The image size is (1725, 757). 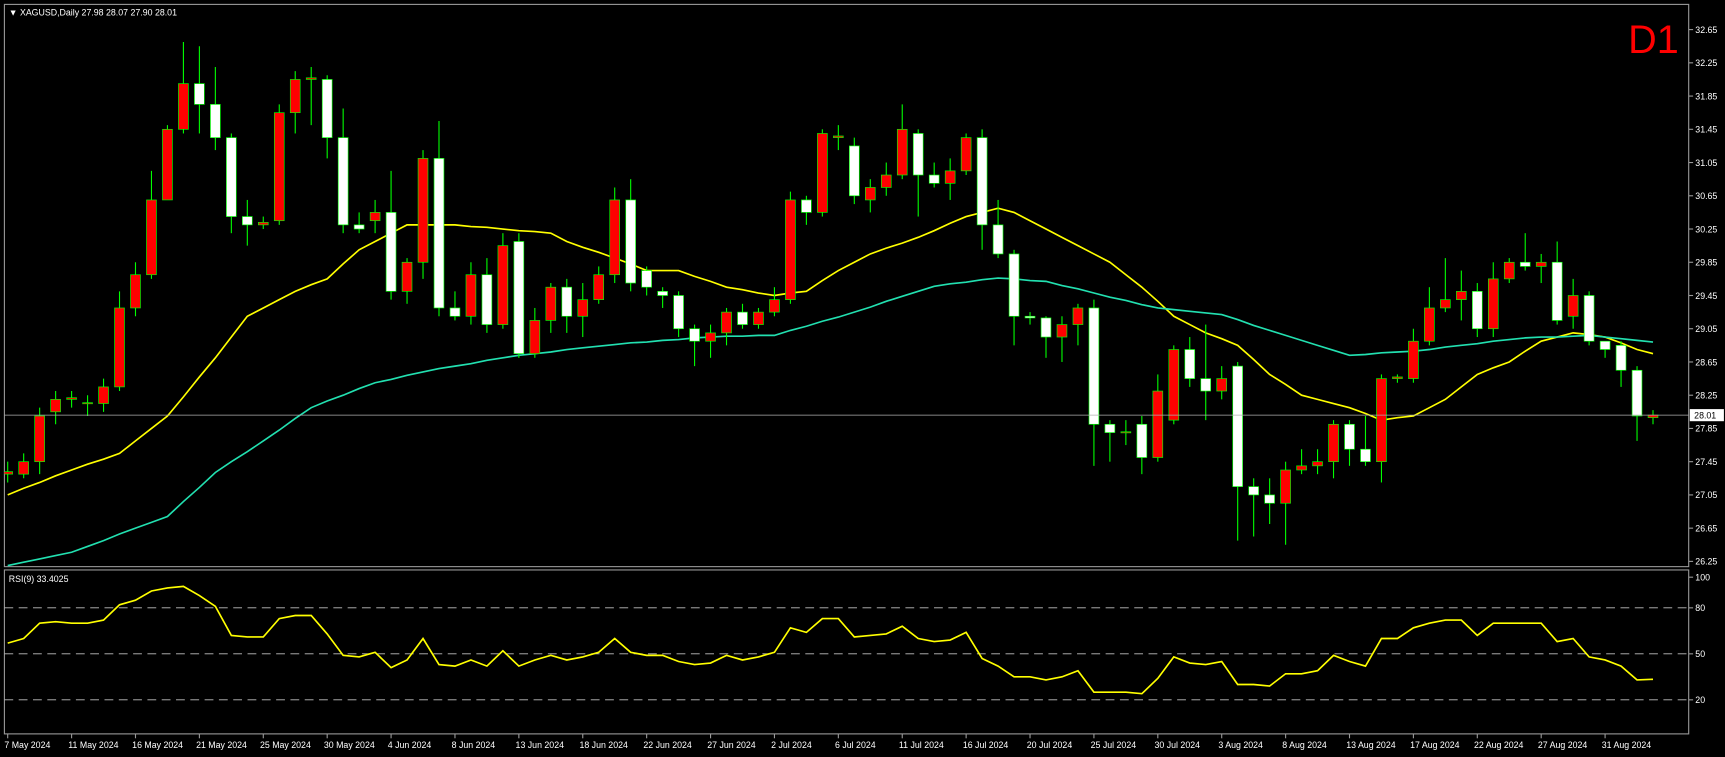 I want to click on y-tick-label: 29.45, so click(x=1706, y=296).